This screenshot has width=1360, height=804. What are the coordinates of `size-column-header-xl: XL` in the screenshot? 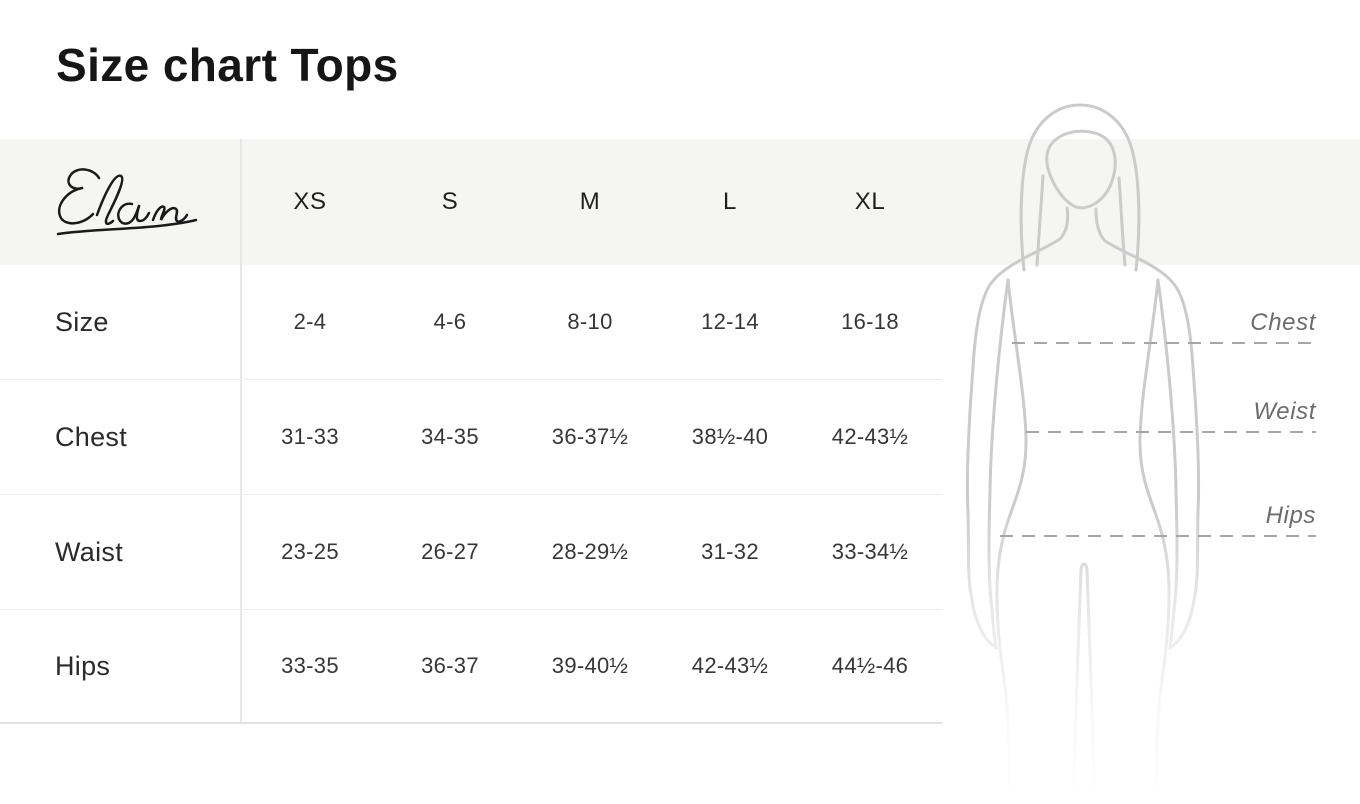 It's located at (870, 201).